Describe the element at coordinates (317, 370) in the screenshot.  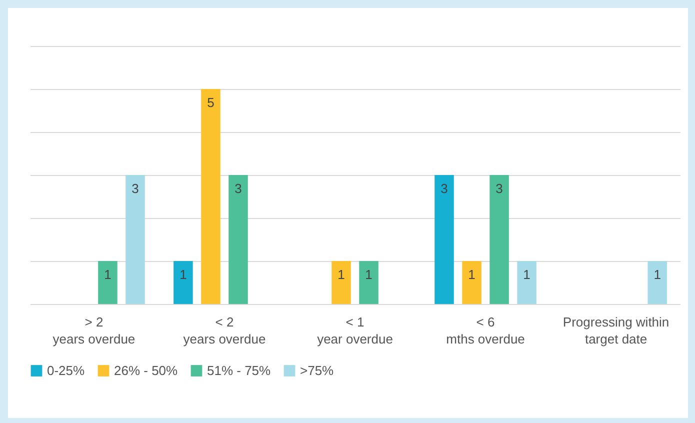
I see `legend-label: >75%` at that location.